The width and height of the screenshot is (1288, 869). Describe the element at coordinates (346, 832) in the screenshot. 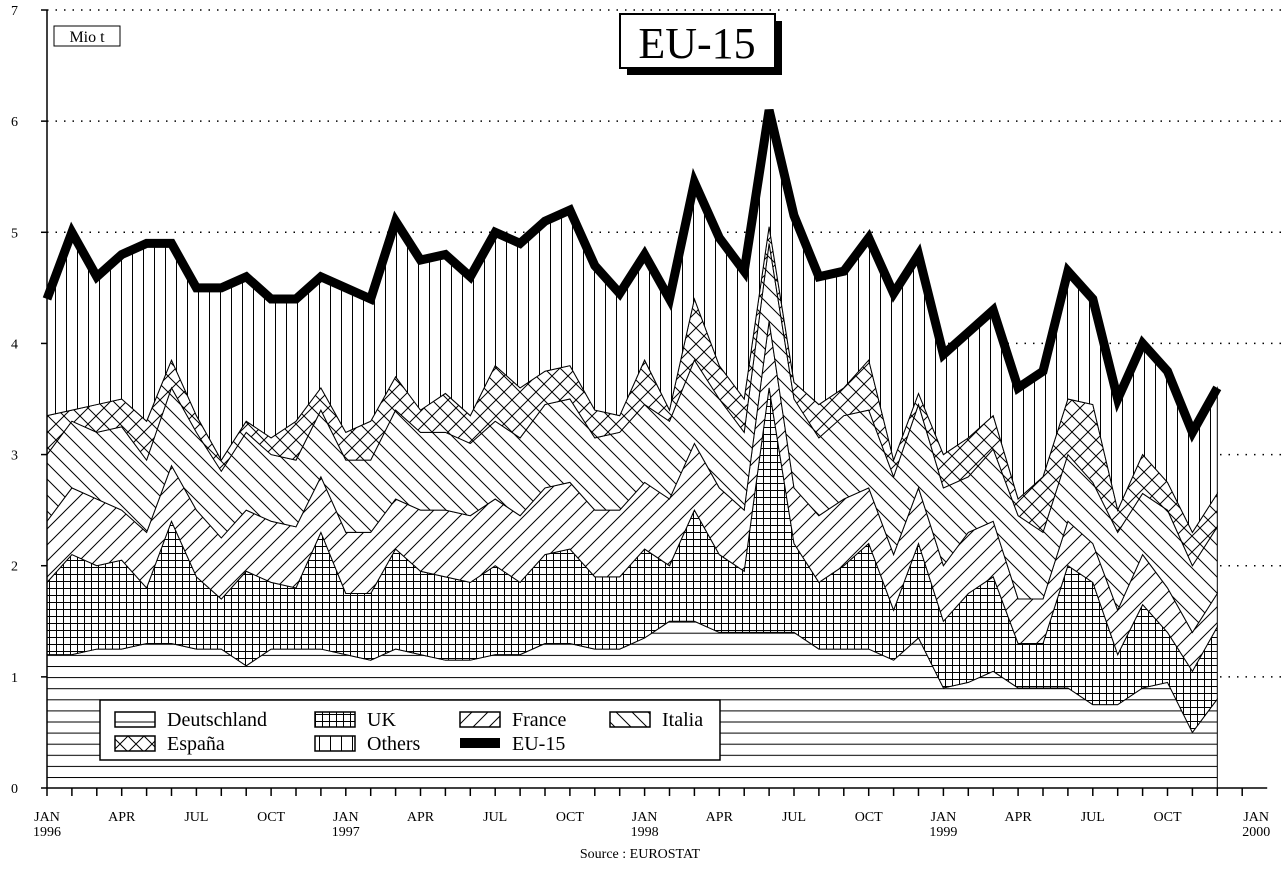

I see `x-year-label: 1997` at that location.